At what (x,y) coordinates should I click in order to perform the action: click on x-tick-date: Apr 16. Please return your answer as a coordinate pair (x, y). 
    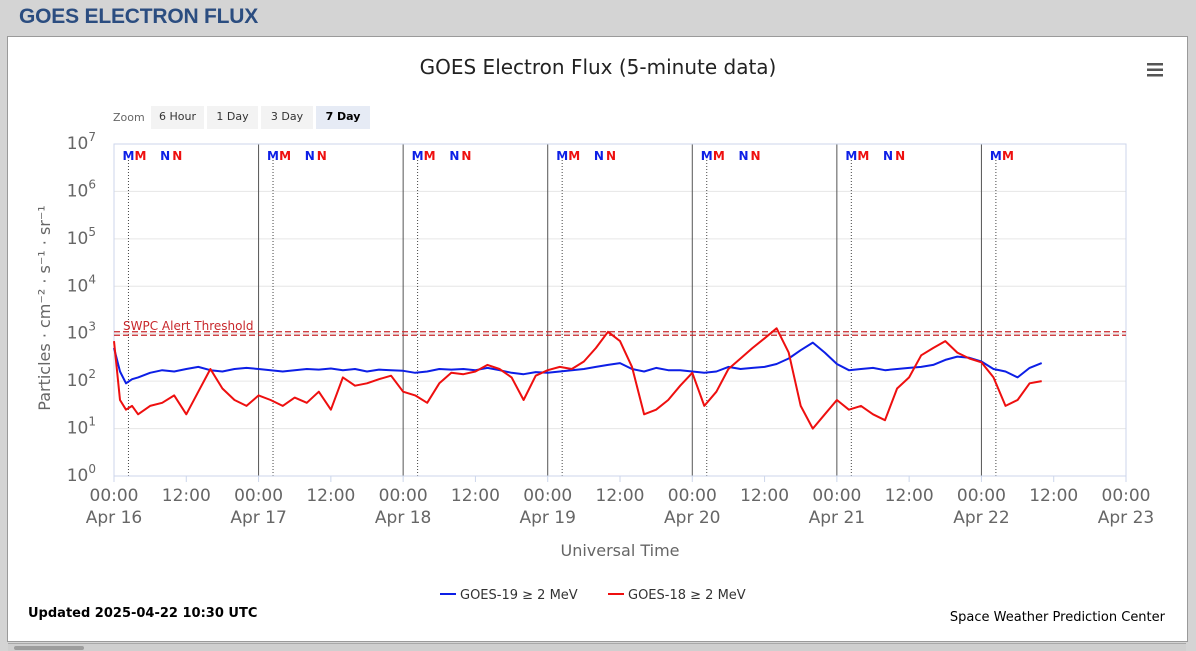
    Looking at the image, I should click on (114, 518).